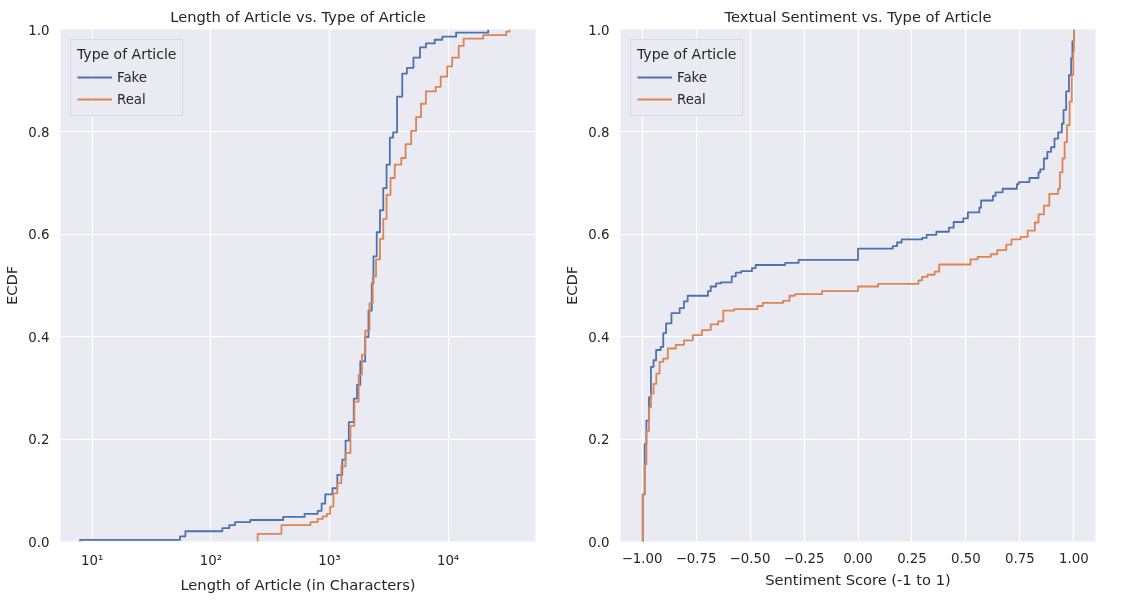 This screenshot has width=1132, height=603. I want to click on x-tick-label: 10⁴, so click(448, 560).